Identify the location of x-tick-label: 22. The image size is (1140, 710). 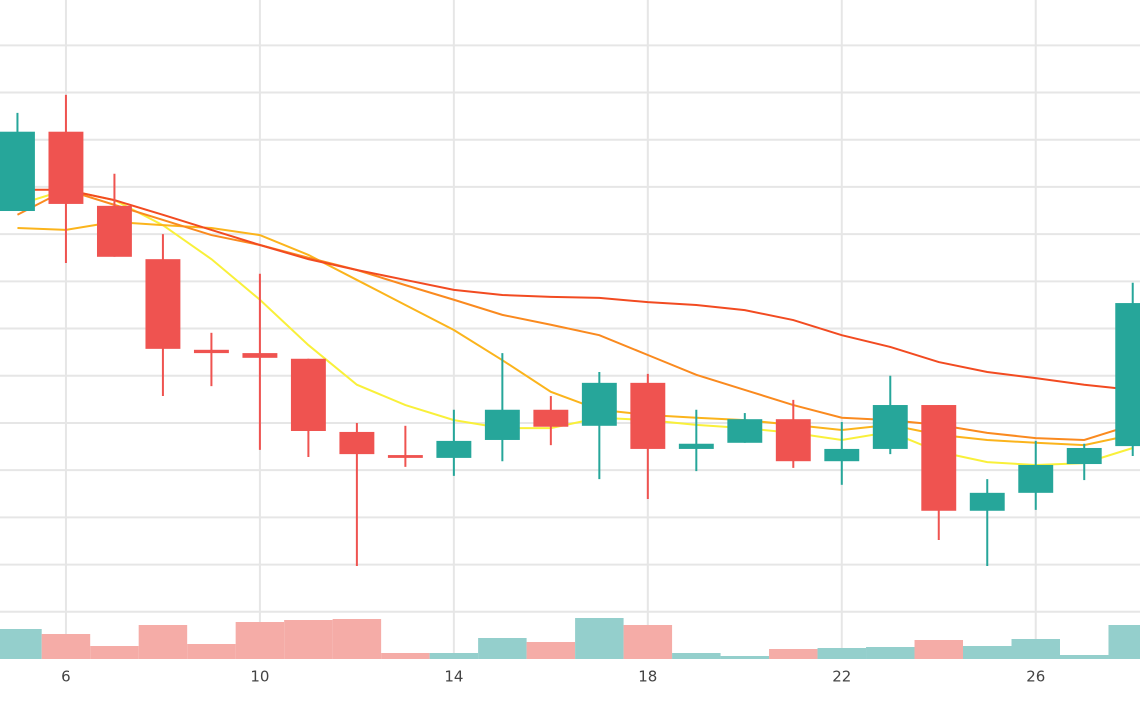
(841, 677).